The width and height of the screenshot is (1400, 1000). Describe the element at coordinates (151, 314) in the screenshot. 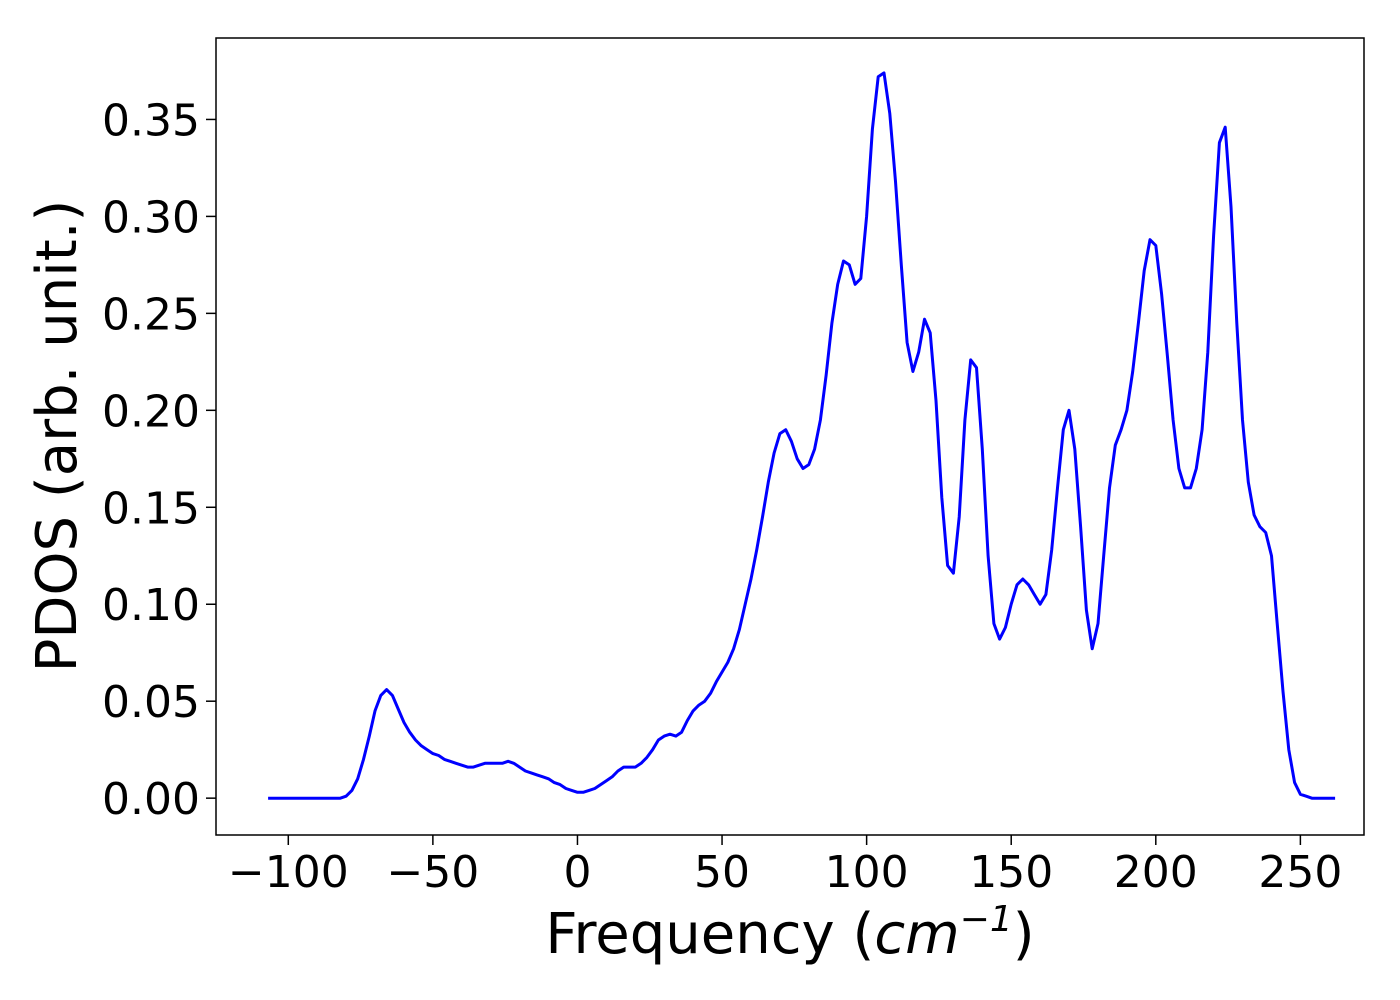

I see `y-tick-label: 0.25` at that location.